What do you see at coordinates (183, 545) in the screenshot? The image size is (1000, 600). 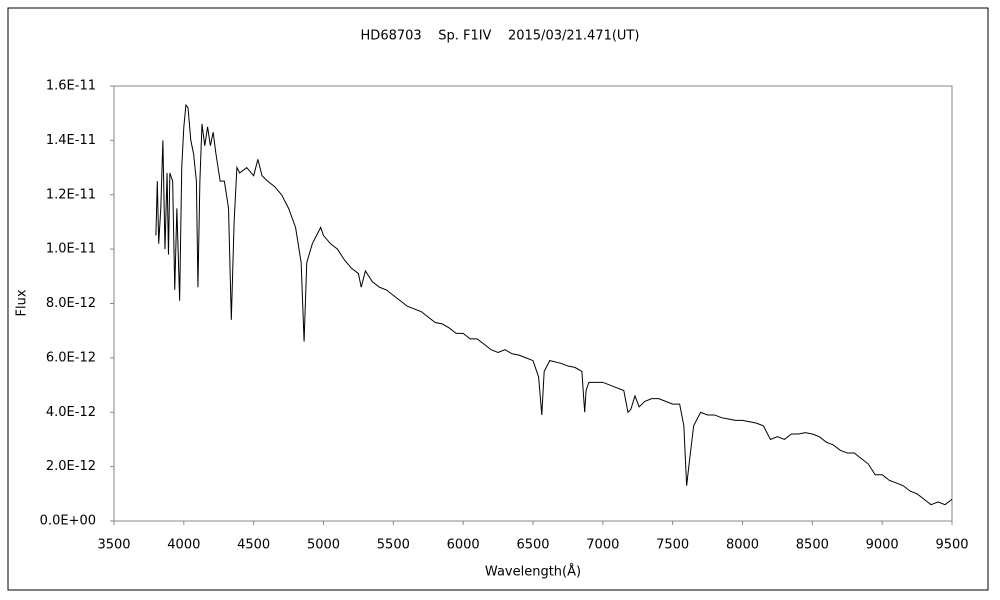 I see `x-tick-label: 4000` at bounding box center [183, 545].